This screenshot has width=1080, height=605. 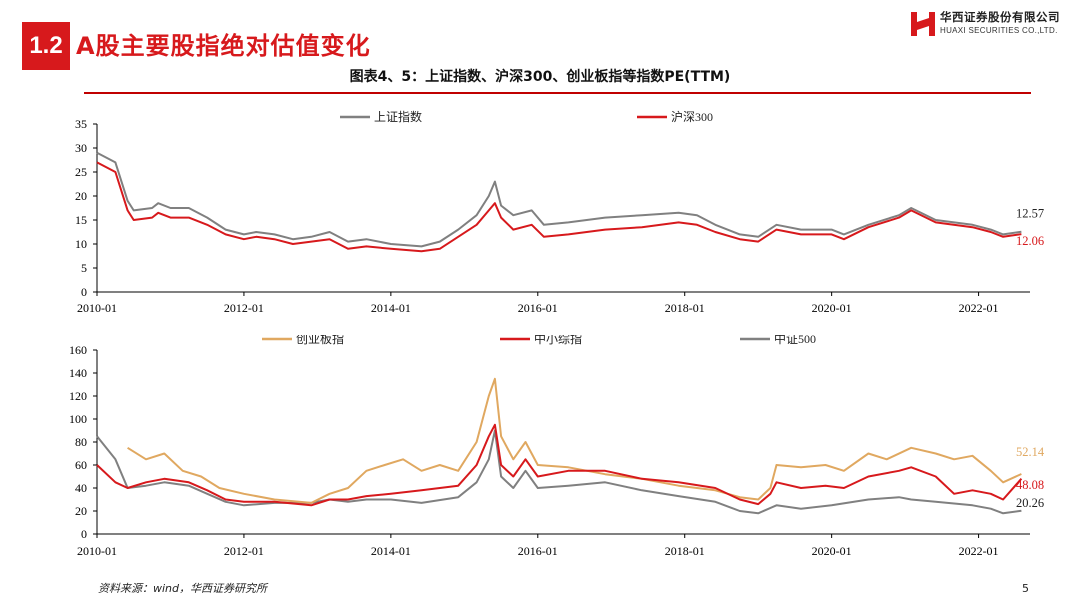 What do you see at coordinates (1000, 17) in the screenshot?
I see `logo-chinese-name: 华西证券股份有限公司` at bounding box center [1000, 17].